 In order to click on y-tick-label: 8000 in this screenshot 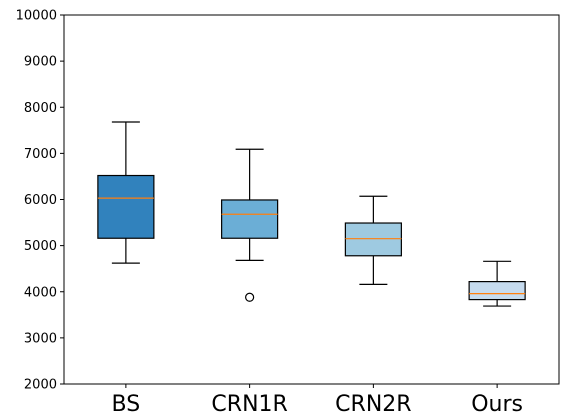, I will do `click(40, 108)`.